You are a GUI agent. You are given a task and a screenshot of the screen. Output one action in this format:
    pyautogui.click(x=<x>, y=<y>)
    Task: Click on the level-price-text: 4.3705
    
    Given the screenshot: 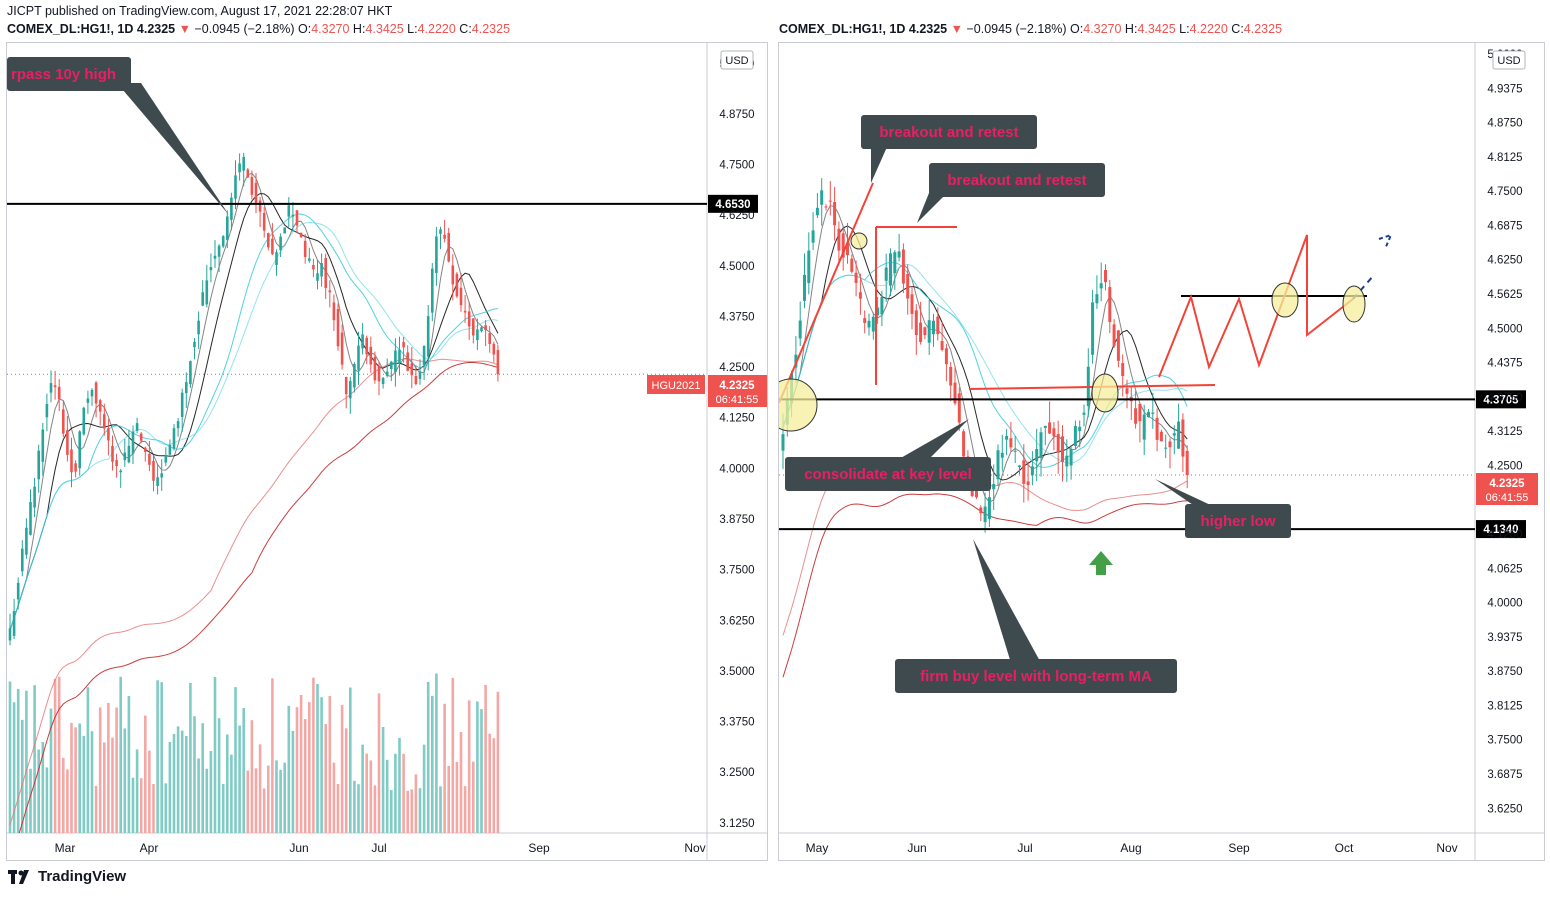 What is the action you would take?
    pyautogui.click(x=1501, y=400)
    